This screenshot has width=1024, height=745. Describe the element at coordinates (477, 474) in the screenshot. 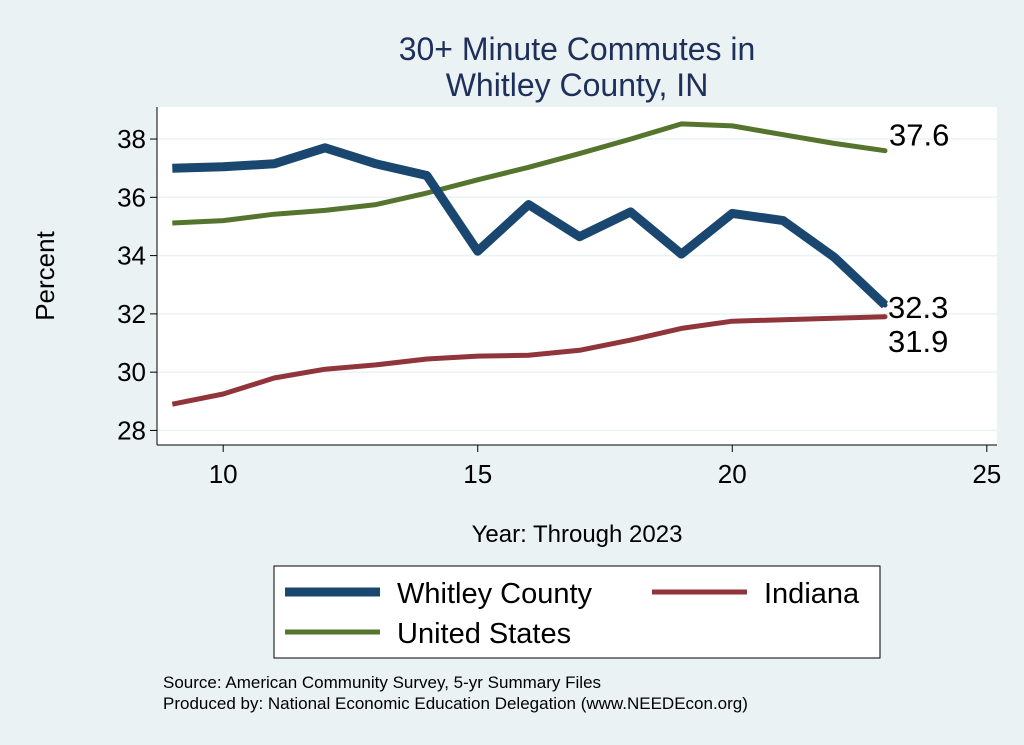

I see `x-tick-label-15: 15` at that location.